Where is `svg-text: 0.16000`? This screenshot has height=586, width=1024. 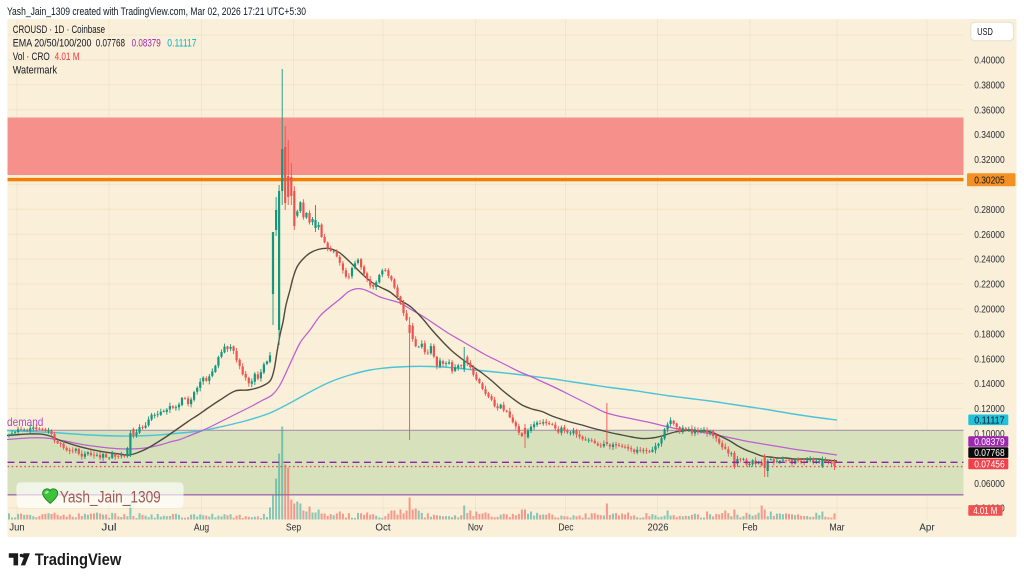
svg-text: 0.16000 is located at coordinates (989, 359).